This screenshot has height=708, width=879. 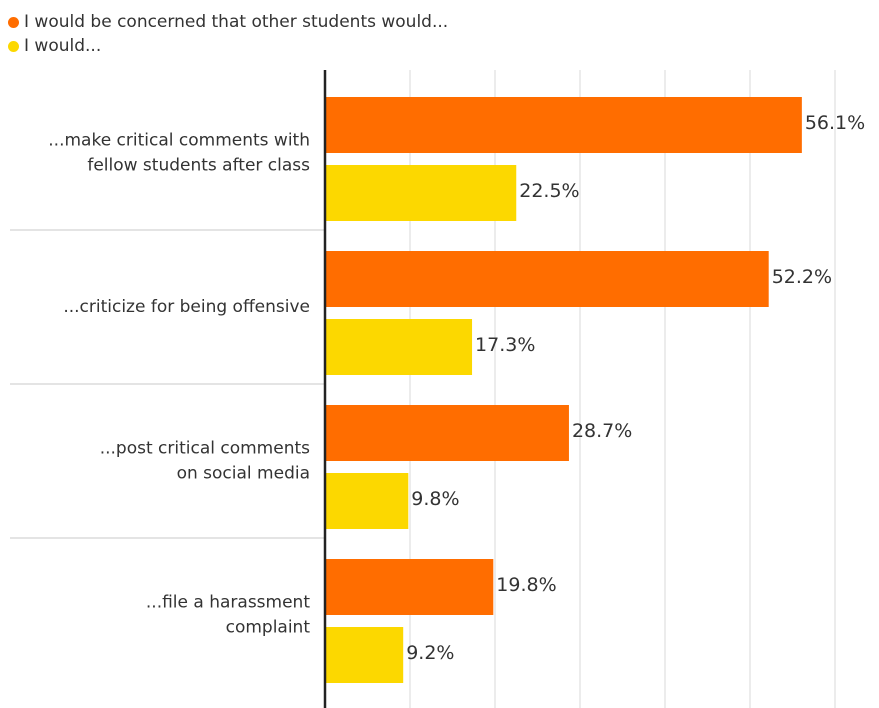 I want to click on category-label-line: ...criticize for being offensive, so click(x=186, y=307).